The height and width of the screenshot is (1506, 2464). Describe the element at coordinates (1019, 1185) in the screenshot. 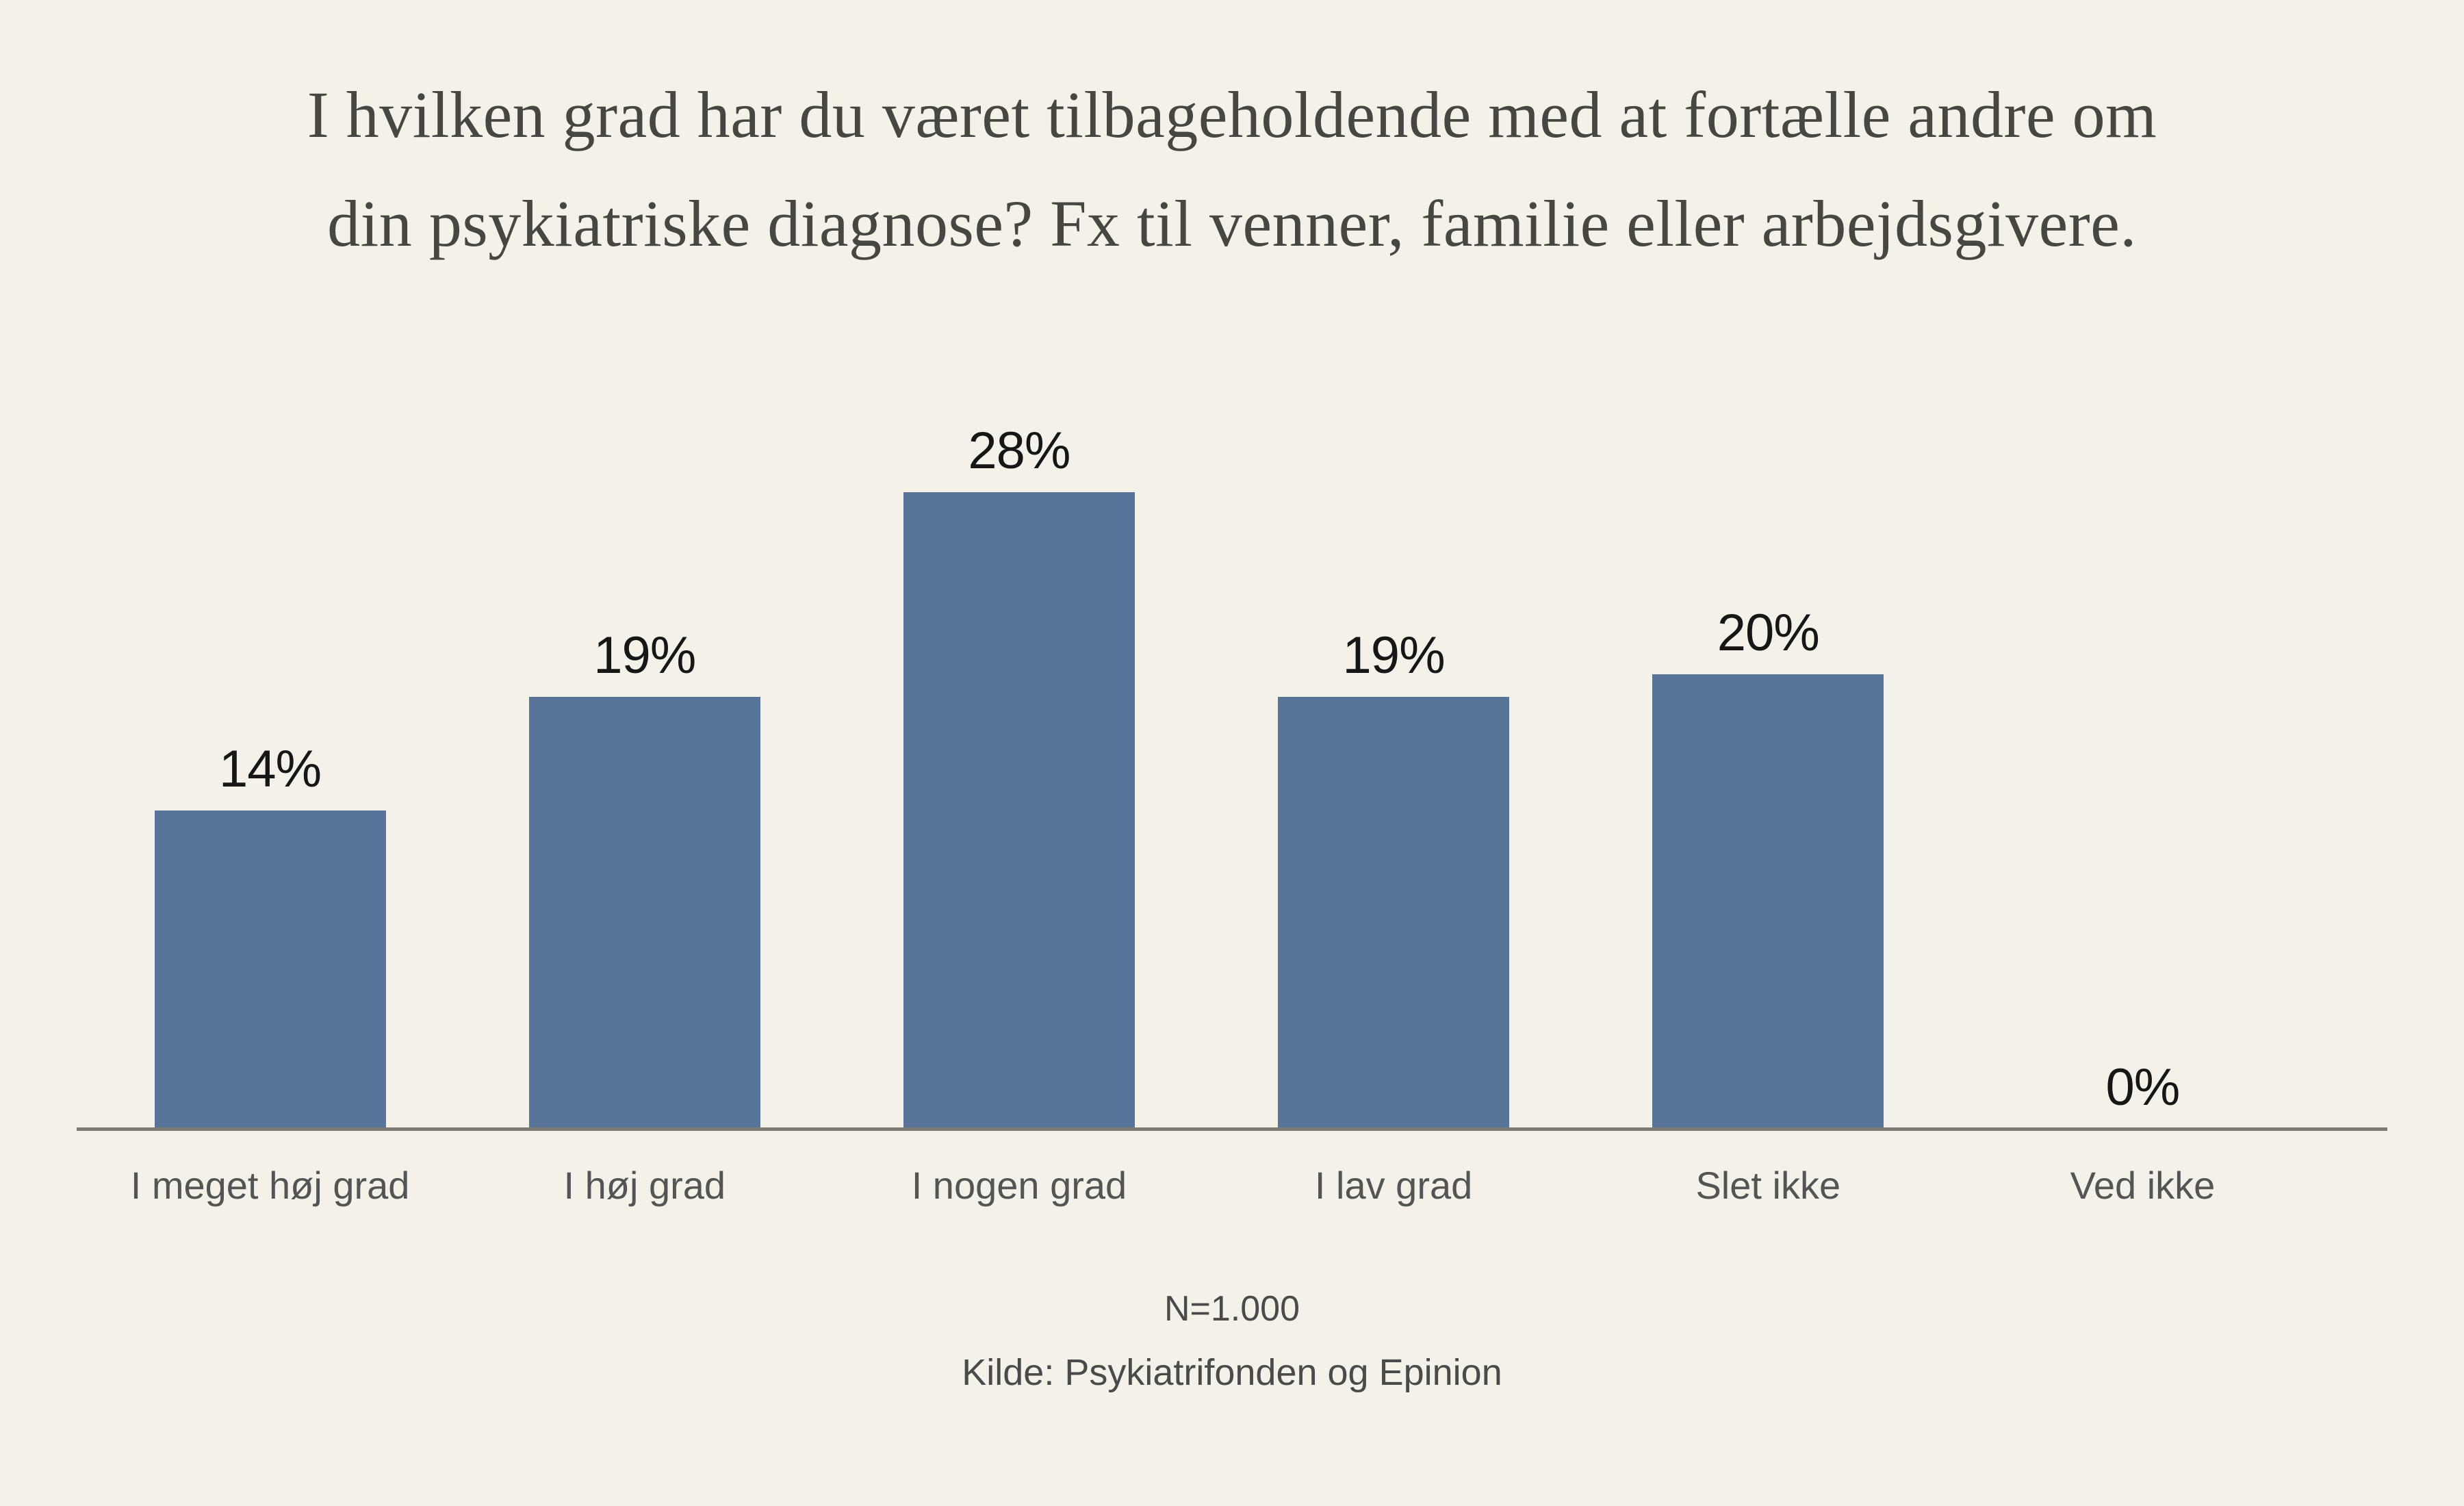

I see `category-label: I nogen grad` at that location.